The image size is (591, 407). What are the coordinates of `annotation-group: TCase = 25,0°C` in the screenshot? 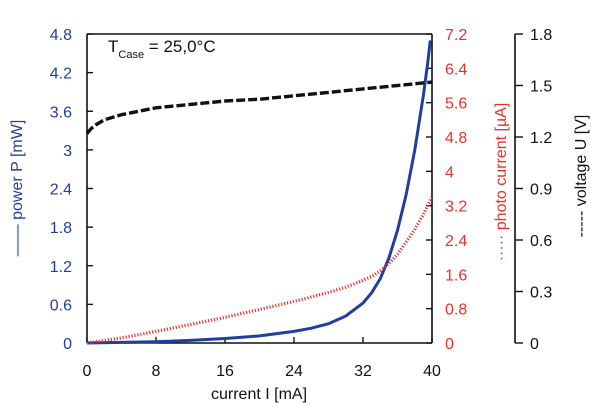 It's located at (162, 49).